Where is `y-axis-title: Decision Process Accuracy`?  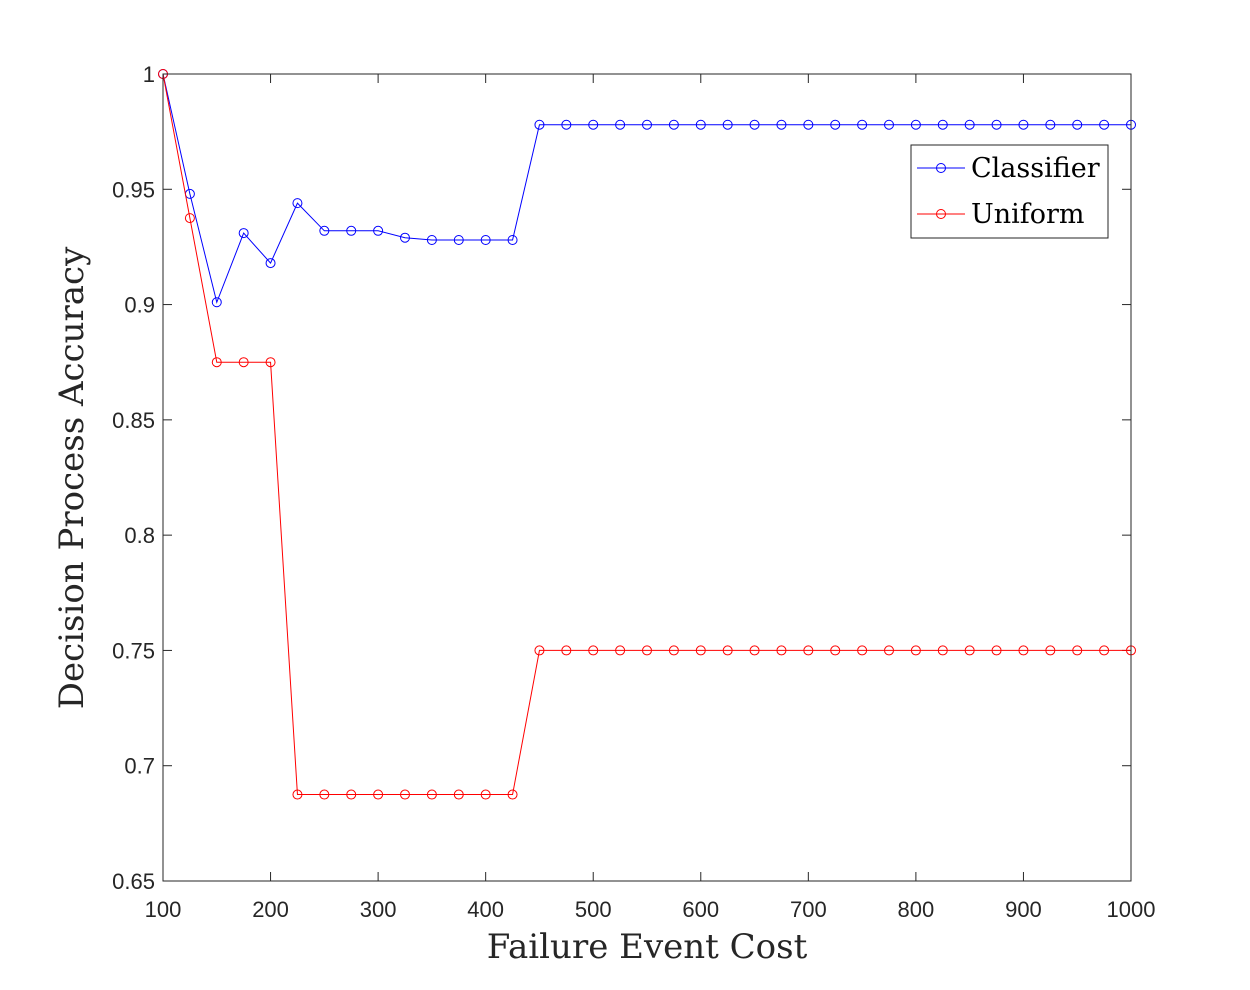
y-axis-title: Decision Process Accuracy is located at coordinates (72, 477).